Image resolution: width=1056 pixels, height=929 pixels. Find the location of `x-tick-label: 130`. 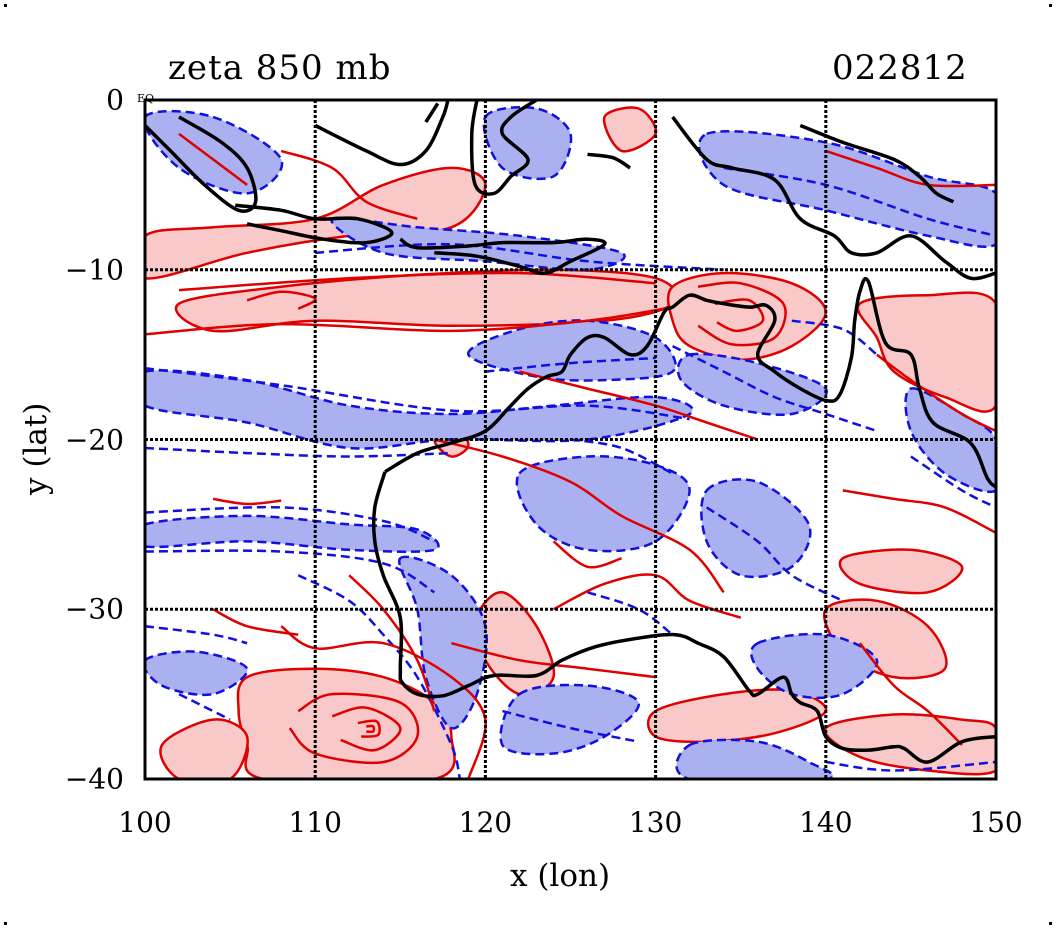

x-tick-label: 130 is located at coordinates (655, 822).